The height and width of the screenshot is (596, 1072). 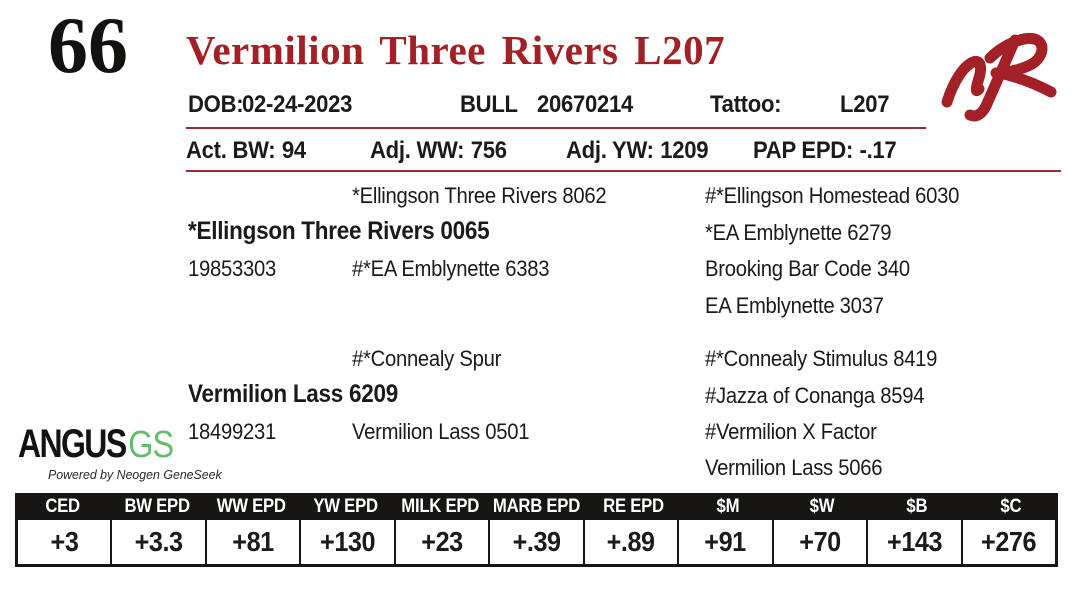 What do you see at coordinates (451, 268) in the screenshot?
I see `sire-dam-name: #*EA Emblynette 6383` at bounding box center [451, 268].